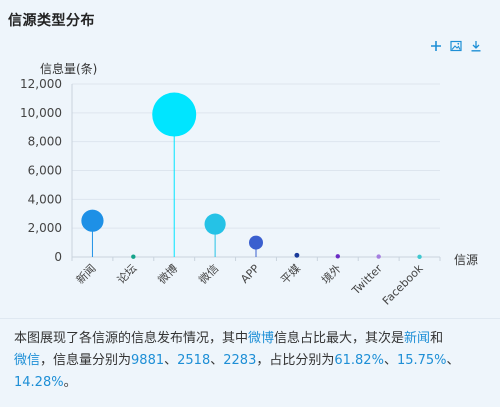  Describe the element at coordinates (250, 318) in the screenshot. I see `divider` at that location.